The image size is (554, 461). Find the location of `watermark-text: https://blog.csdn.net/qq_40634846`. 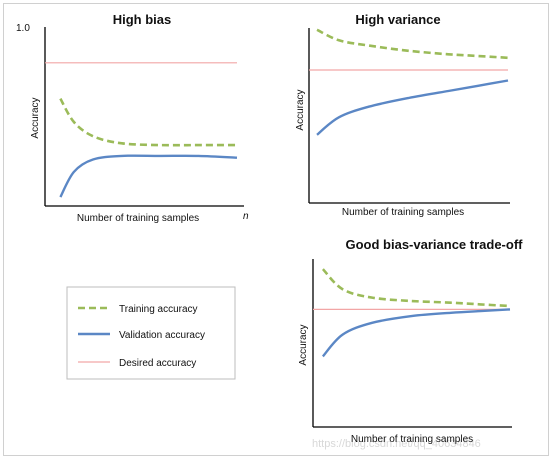

watermark-text: https://blog.csdn.net/qq_40634846 is located at coordinates (396, 444).